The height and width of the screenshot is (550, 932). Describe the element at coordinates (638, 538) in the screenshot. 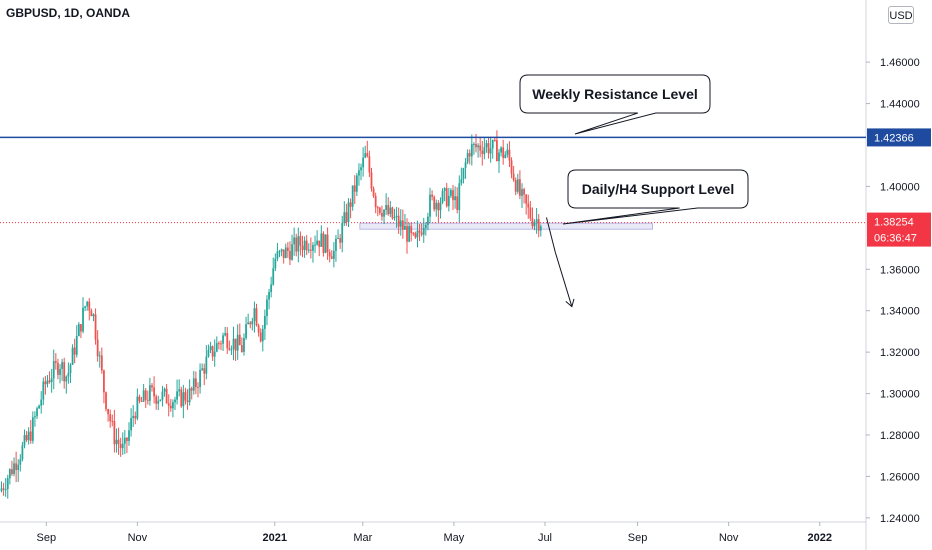

I see `x-tick-label: Sep` at that location.